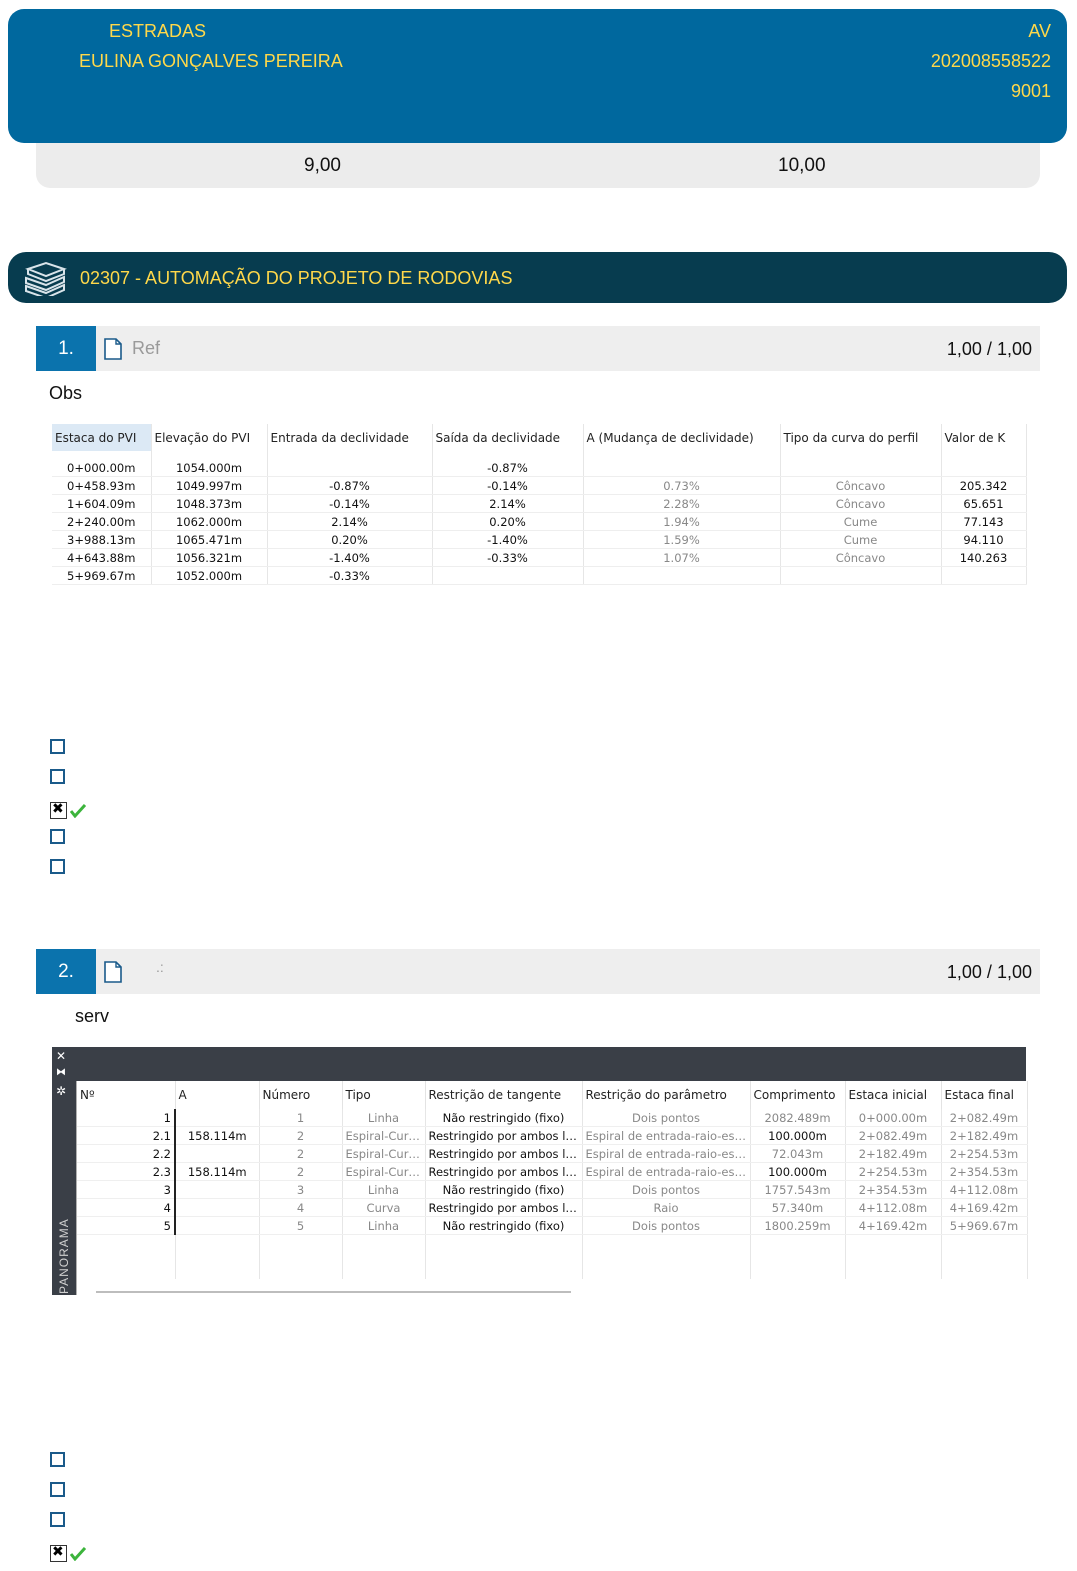 The width and height of the screenshot is (1077, 1571). Describe the element at coordinates (209, 468) in the screenshot. I see `table-cell: 1054.000m` at that location.